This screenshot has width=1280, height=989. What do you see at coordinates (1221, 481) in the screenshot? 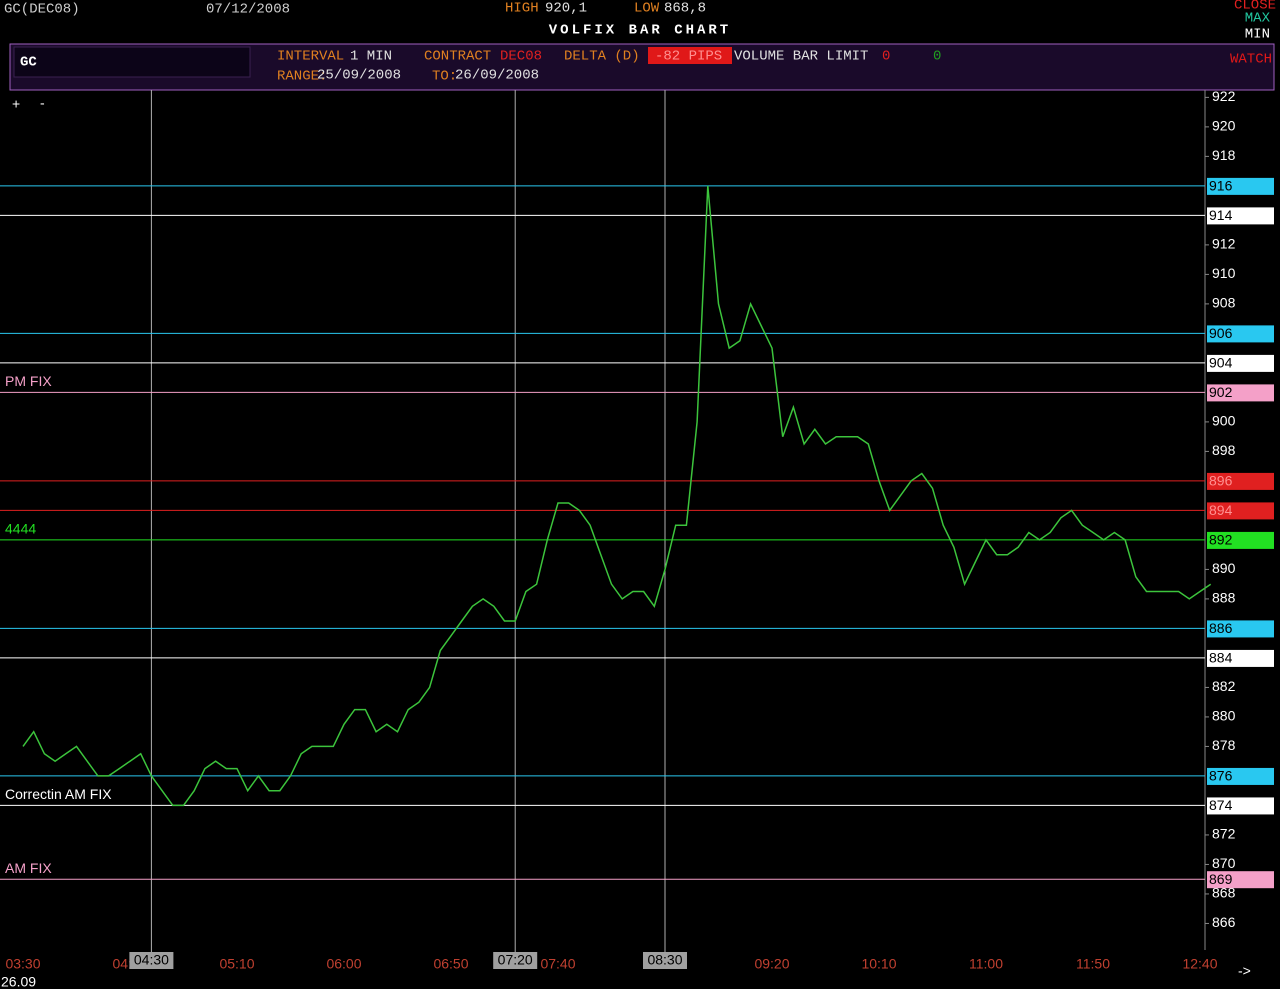
I see `level-value: 896` at bounding box center [1221, 481].